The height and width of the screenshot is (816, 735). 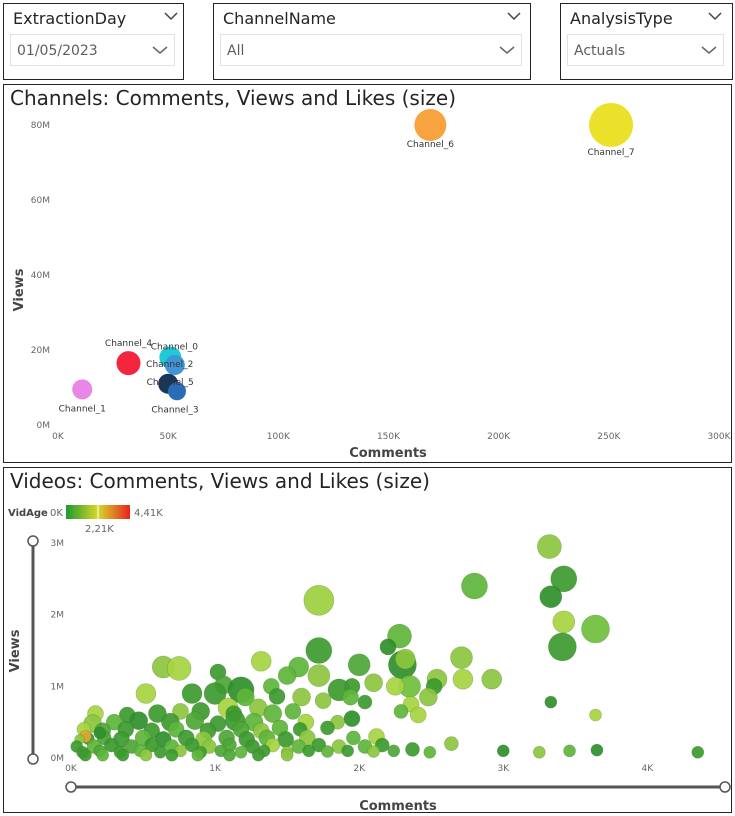 I want to click on slicer-extraction-day: ExtractionDay 01/05/2023, so click(x=93, y=41).